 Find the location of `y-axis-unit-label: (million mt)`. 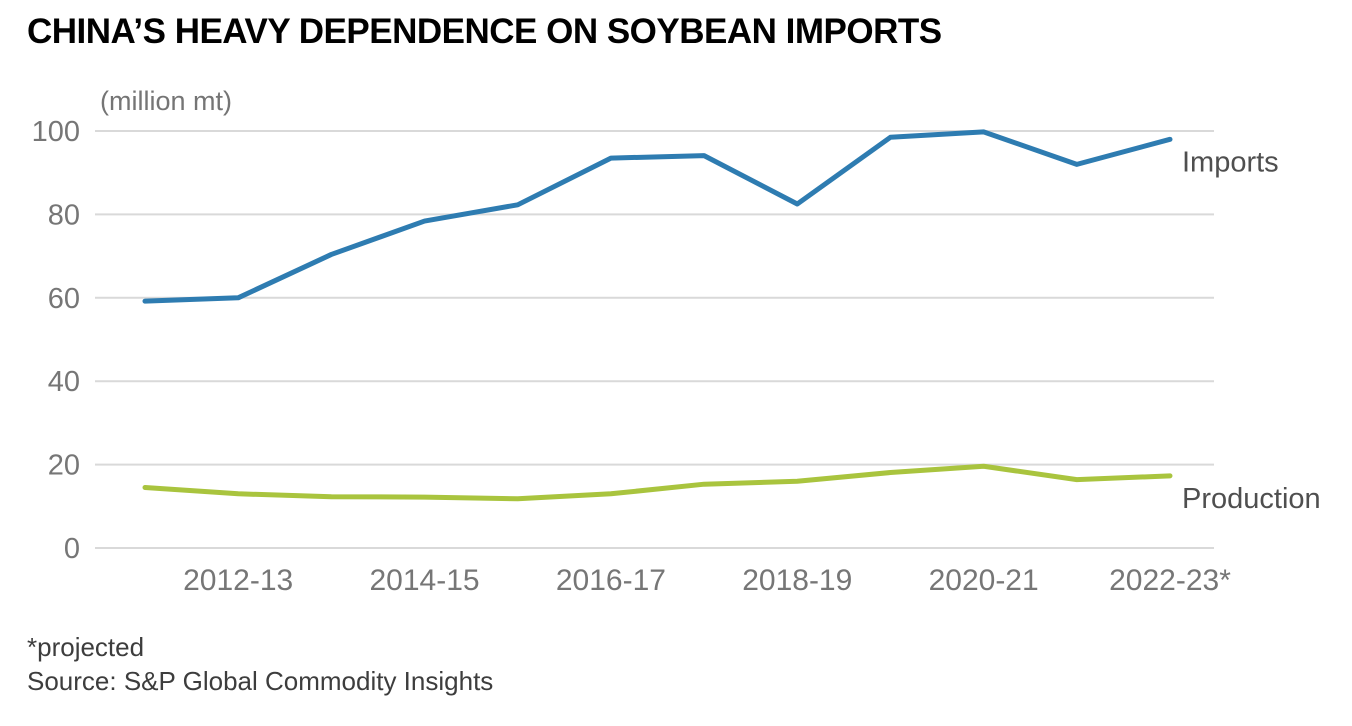

y-axis-unit-label: (million mt) is located at coordinates (166, 101).